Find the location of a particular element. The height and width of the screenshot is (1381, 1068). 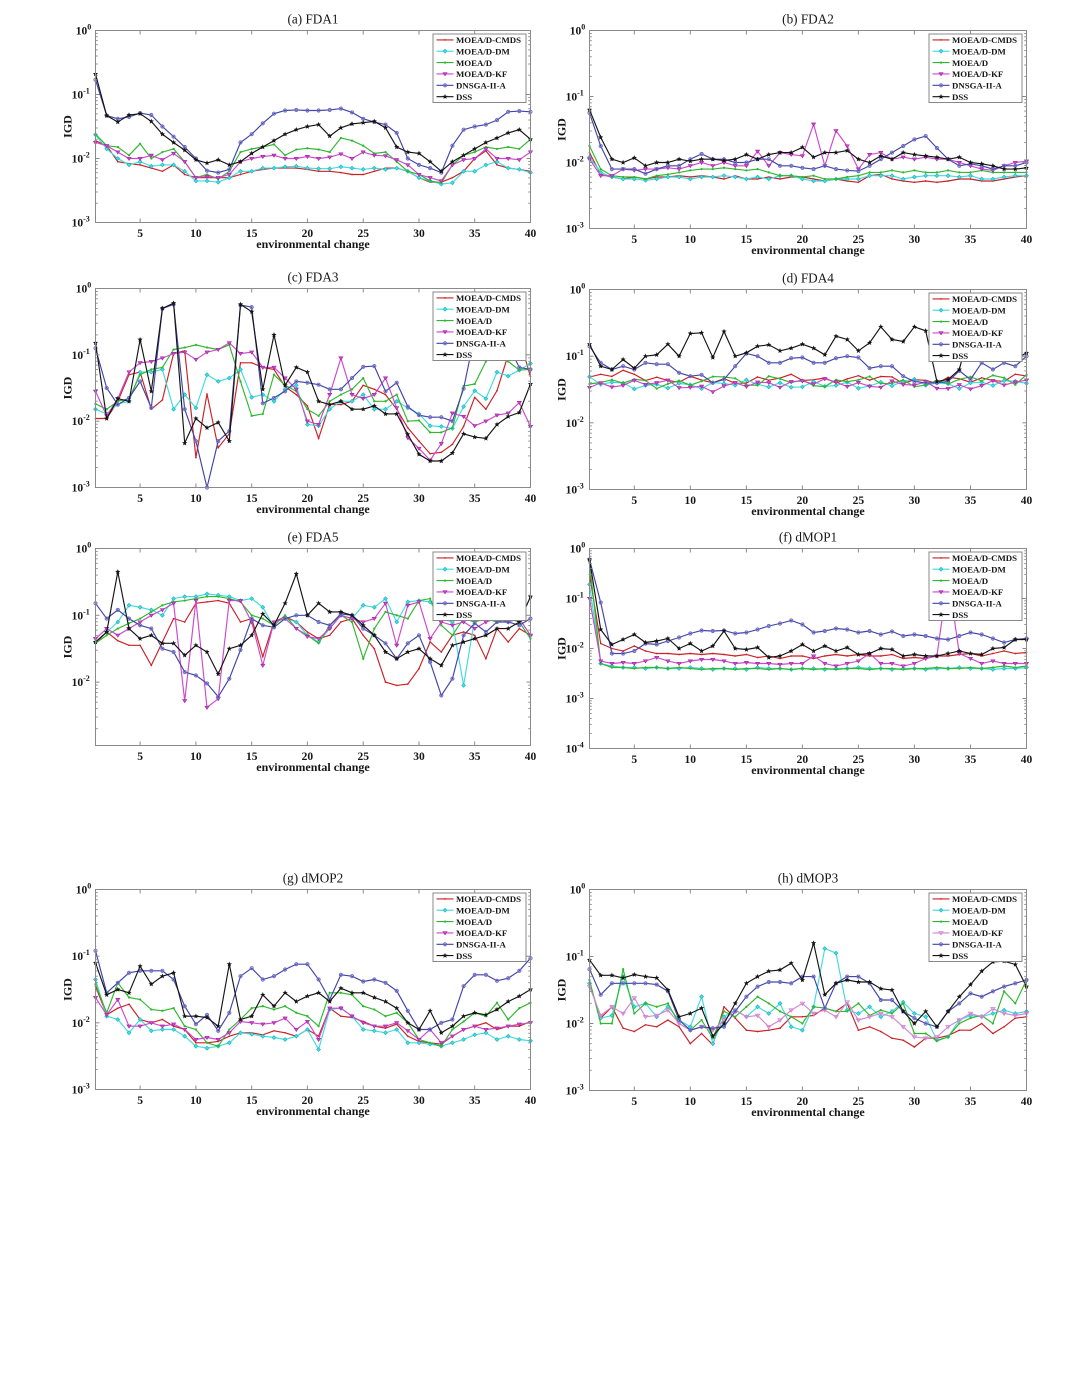

svg-text: (h) dMOP3 is located at coordinates (808, 878).